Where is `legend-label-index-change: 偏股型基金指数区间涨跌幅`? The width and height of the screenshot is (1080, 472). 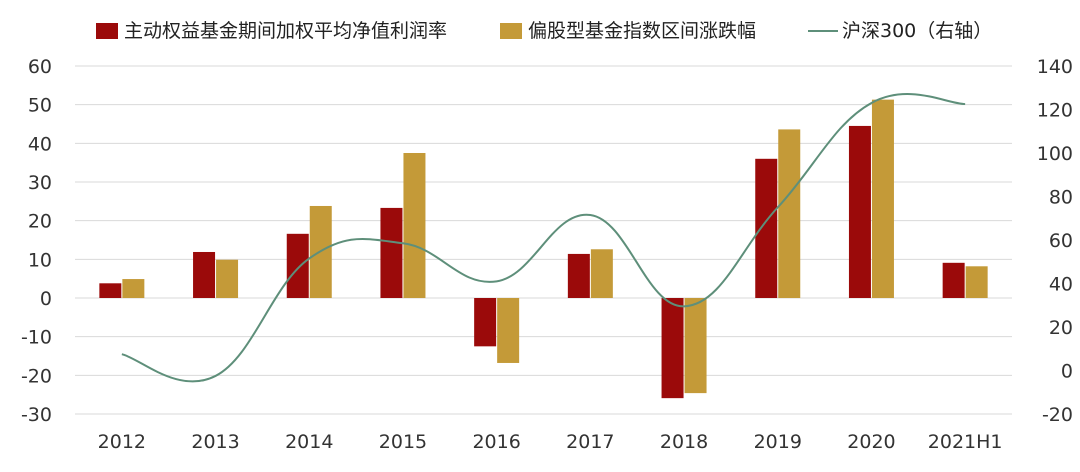
legend-label-index-change: 偏股型基金指数区间涨跌幅 is located at coordinates (642, 31).